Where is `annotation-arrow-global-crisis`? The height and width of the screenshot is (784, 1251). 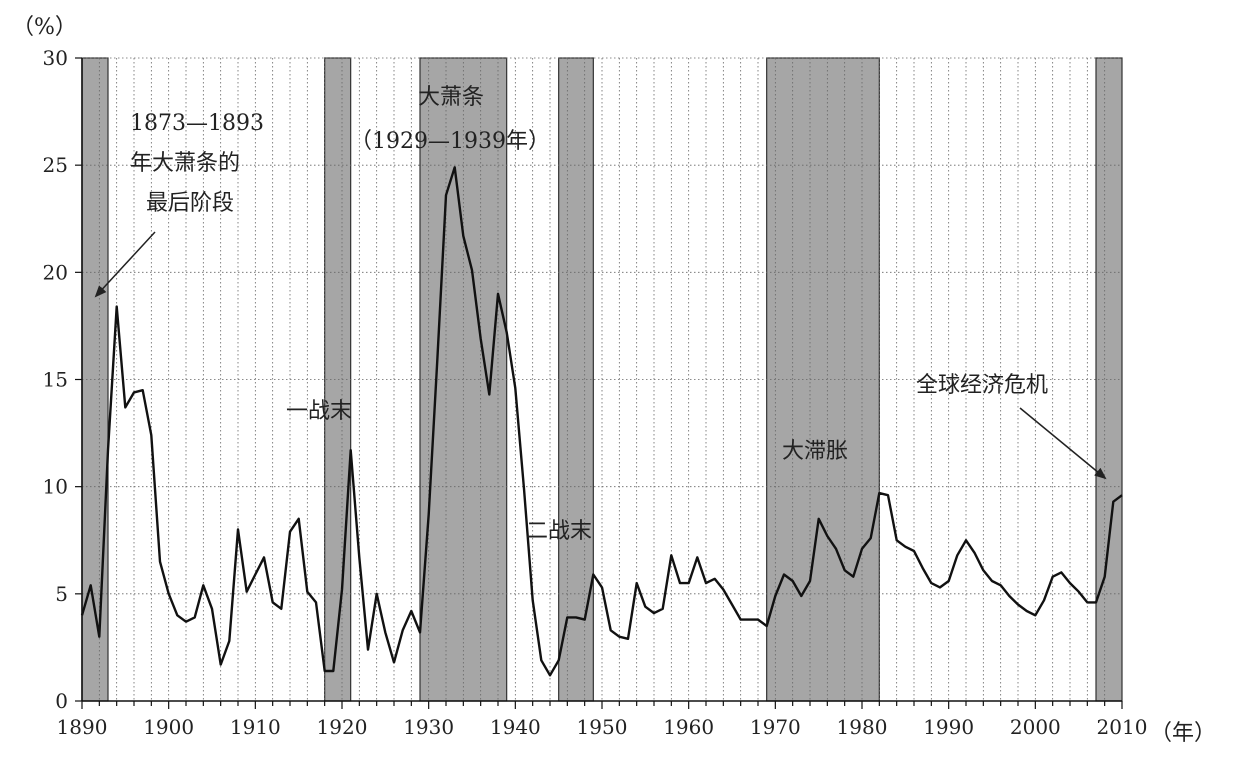
annotation-arrow-global-crisis is located at coordinates (1063, 443).